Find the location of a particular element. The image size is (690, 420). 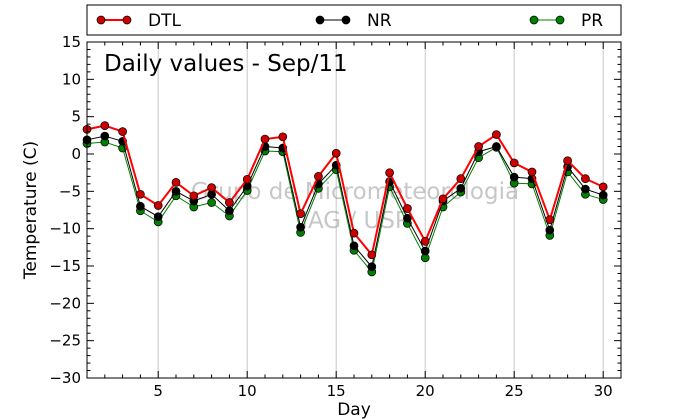

x-tick-label: 20 is located at coordinates (425, 391).